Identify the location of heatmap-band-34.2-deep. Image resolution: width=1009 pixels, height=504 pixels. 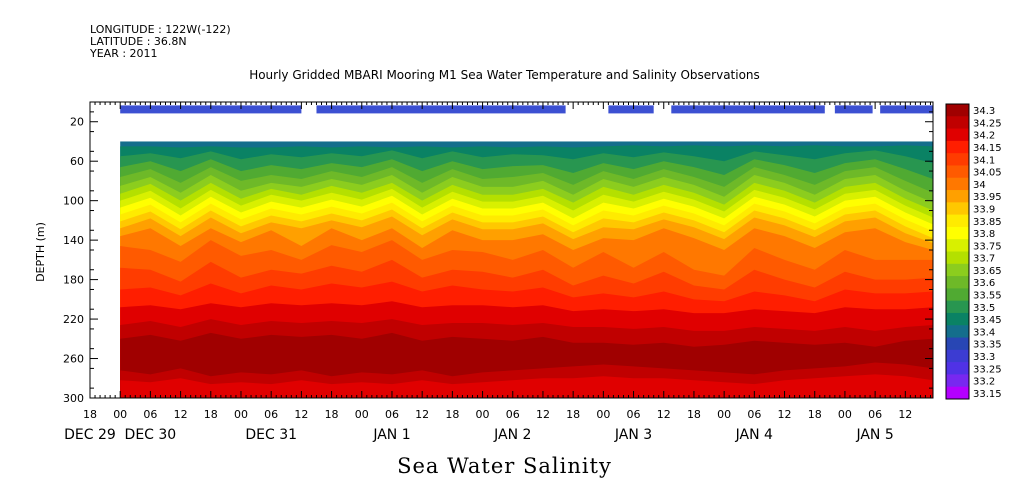
(526, 386).